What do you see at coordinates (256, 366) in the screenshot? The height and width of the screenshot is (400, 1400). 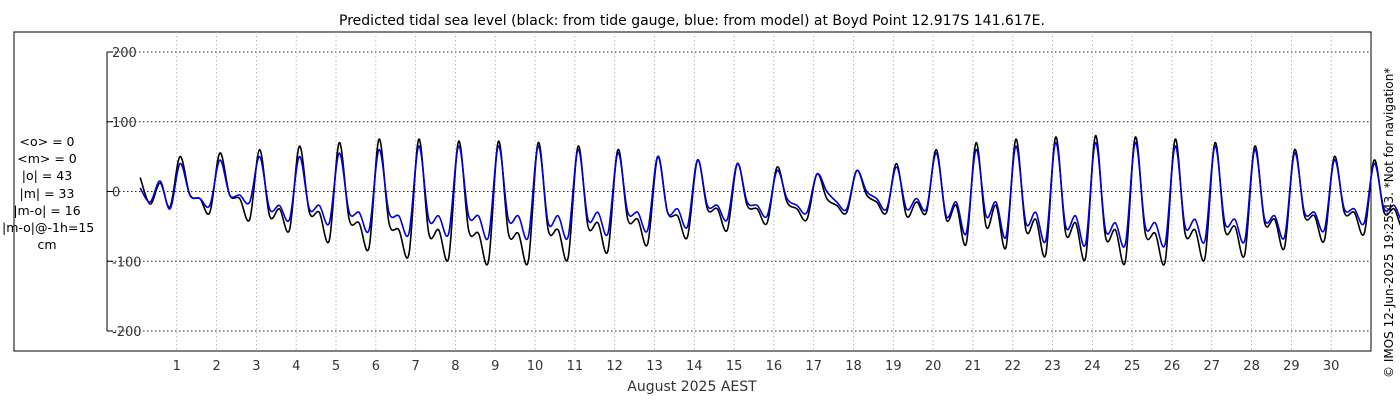 I see `x-tick-label: 3` at bounding box center [256, 366].